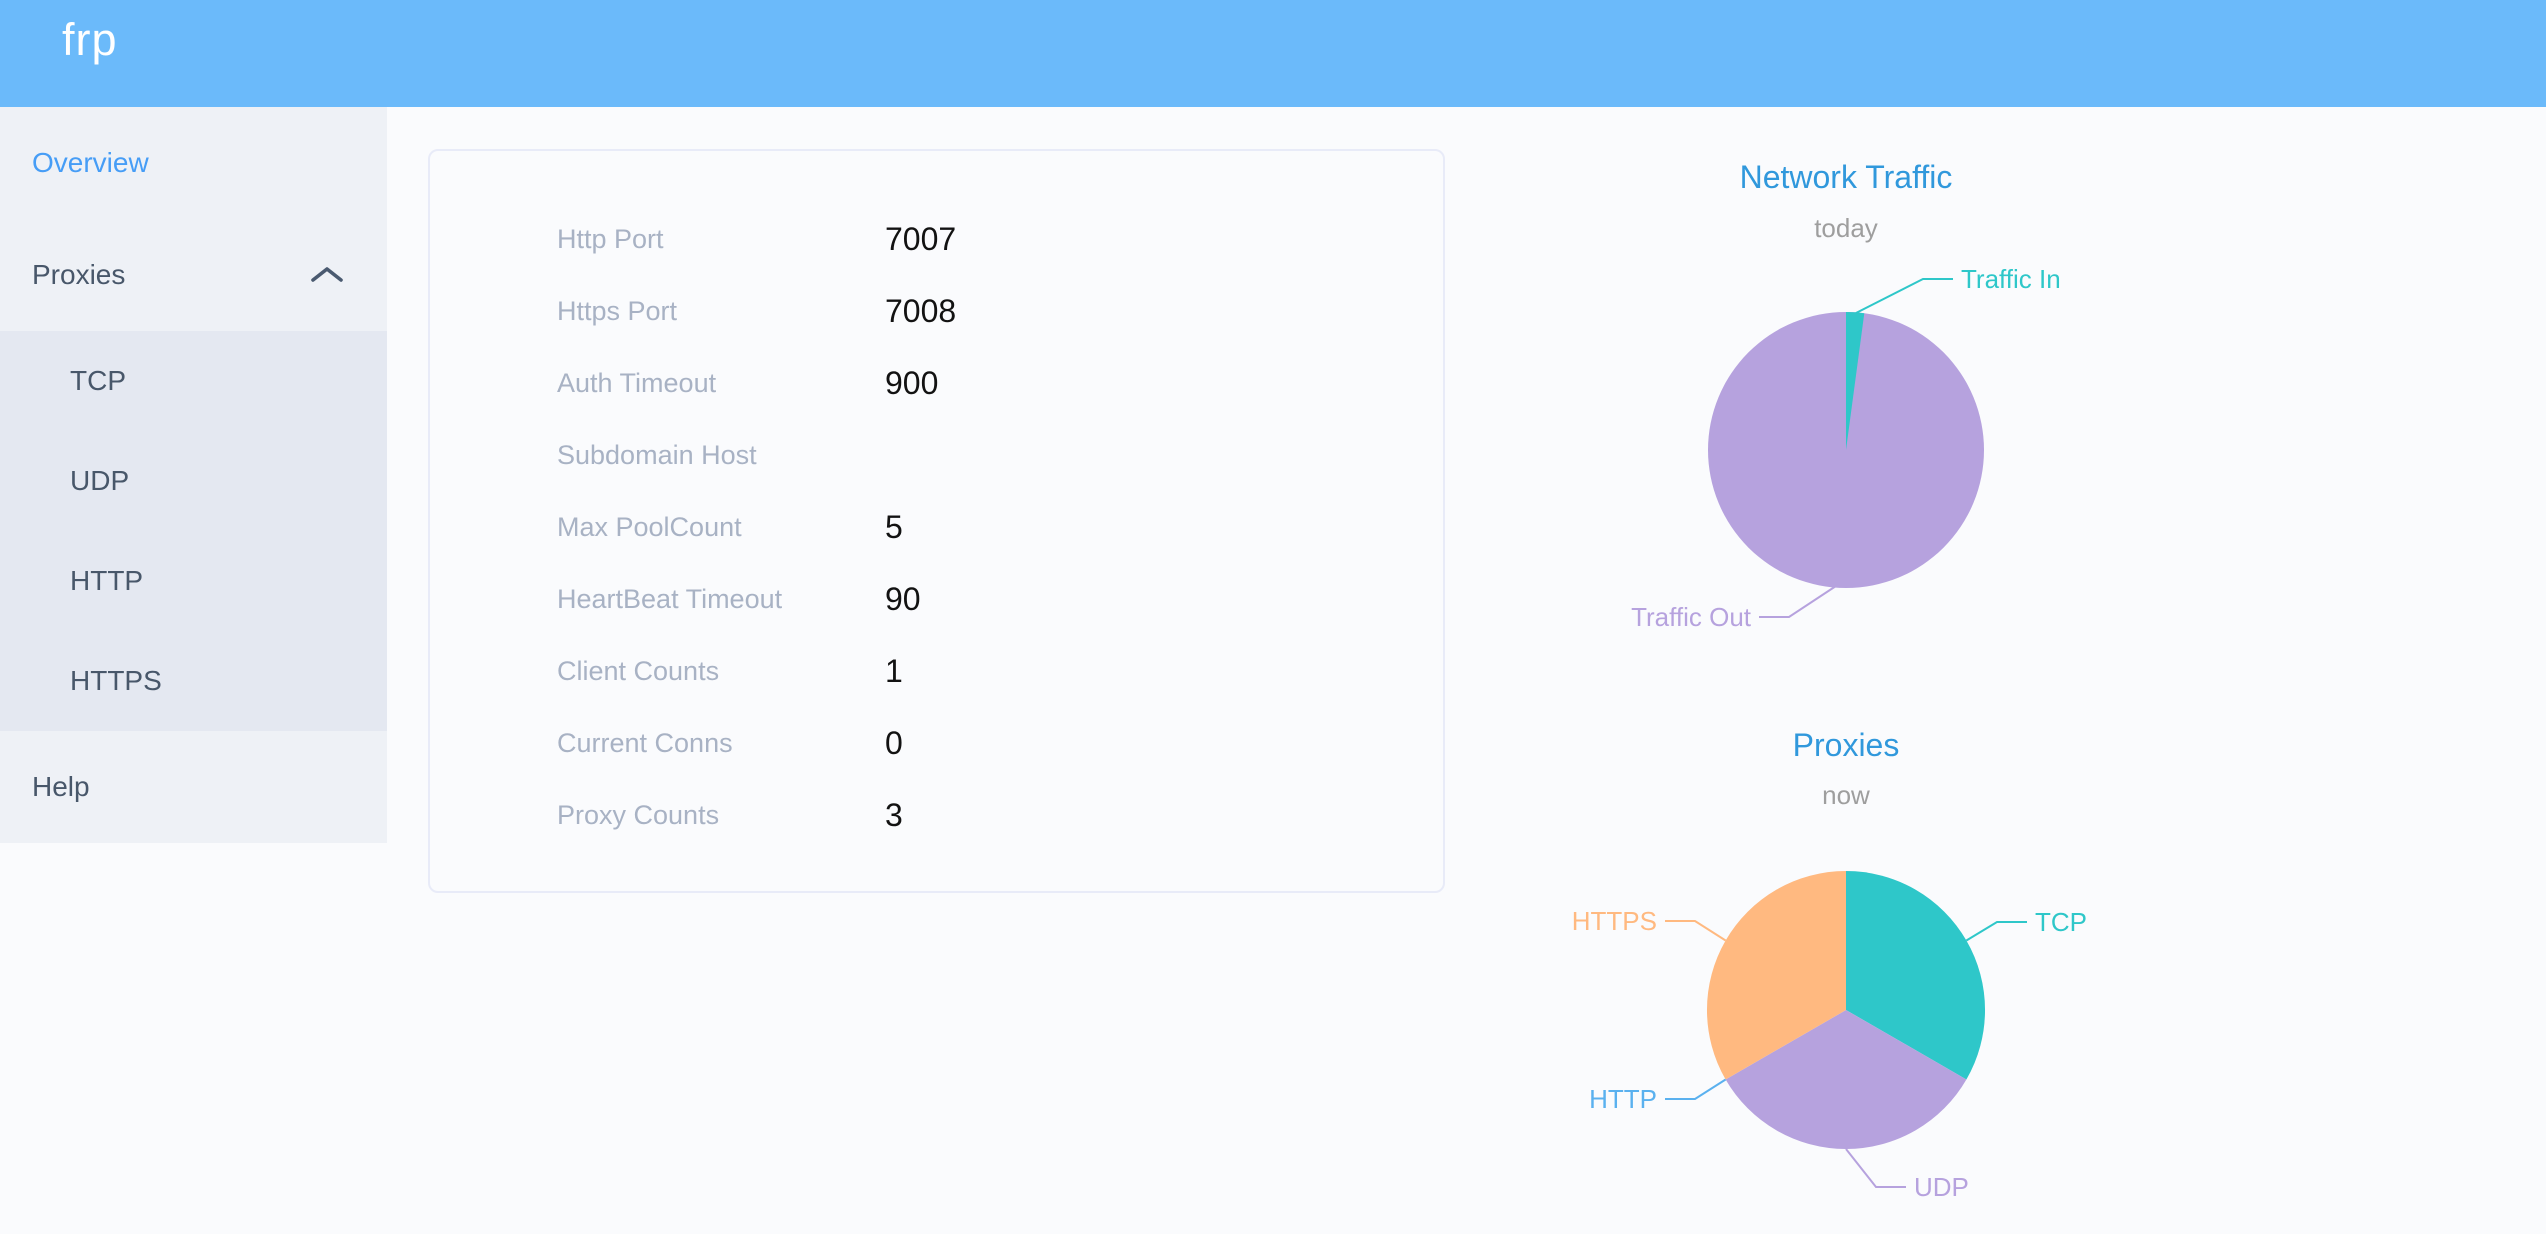  What do you see at coordinates (894, 671) in the screenshot?
I see `config-row-value: 1` at bounding box center [894, 671].